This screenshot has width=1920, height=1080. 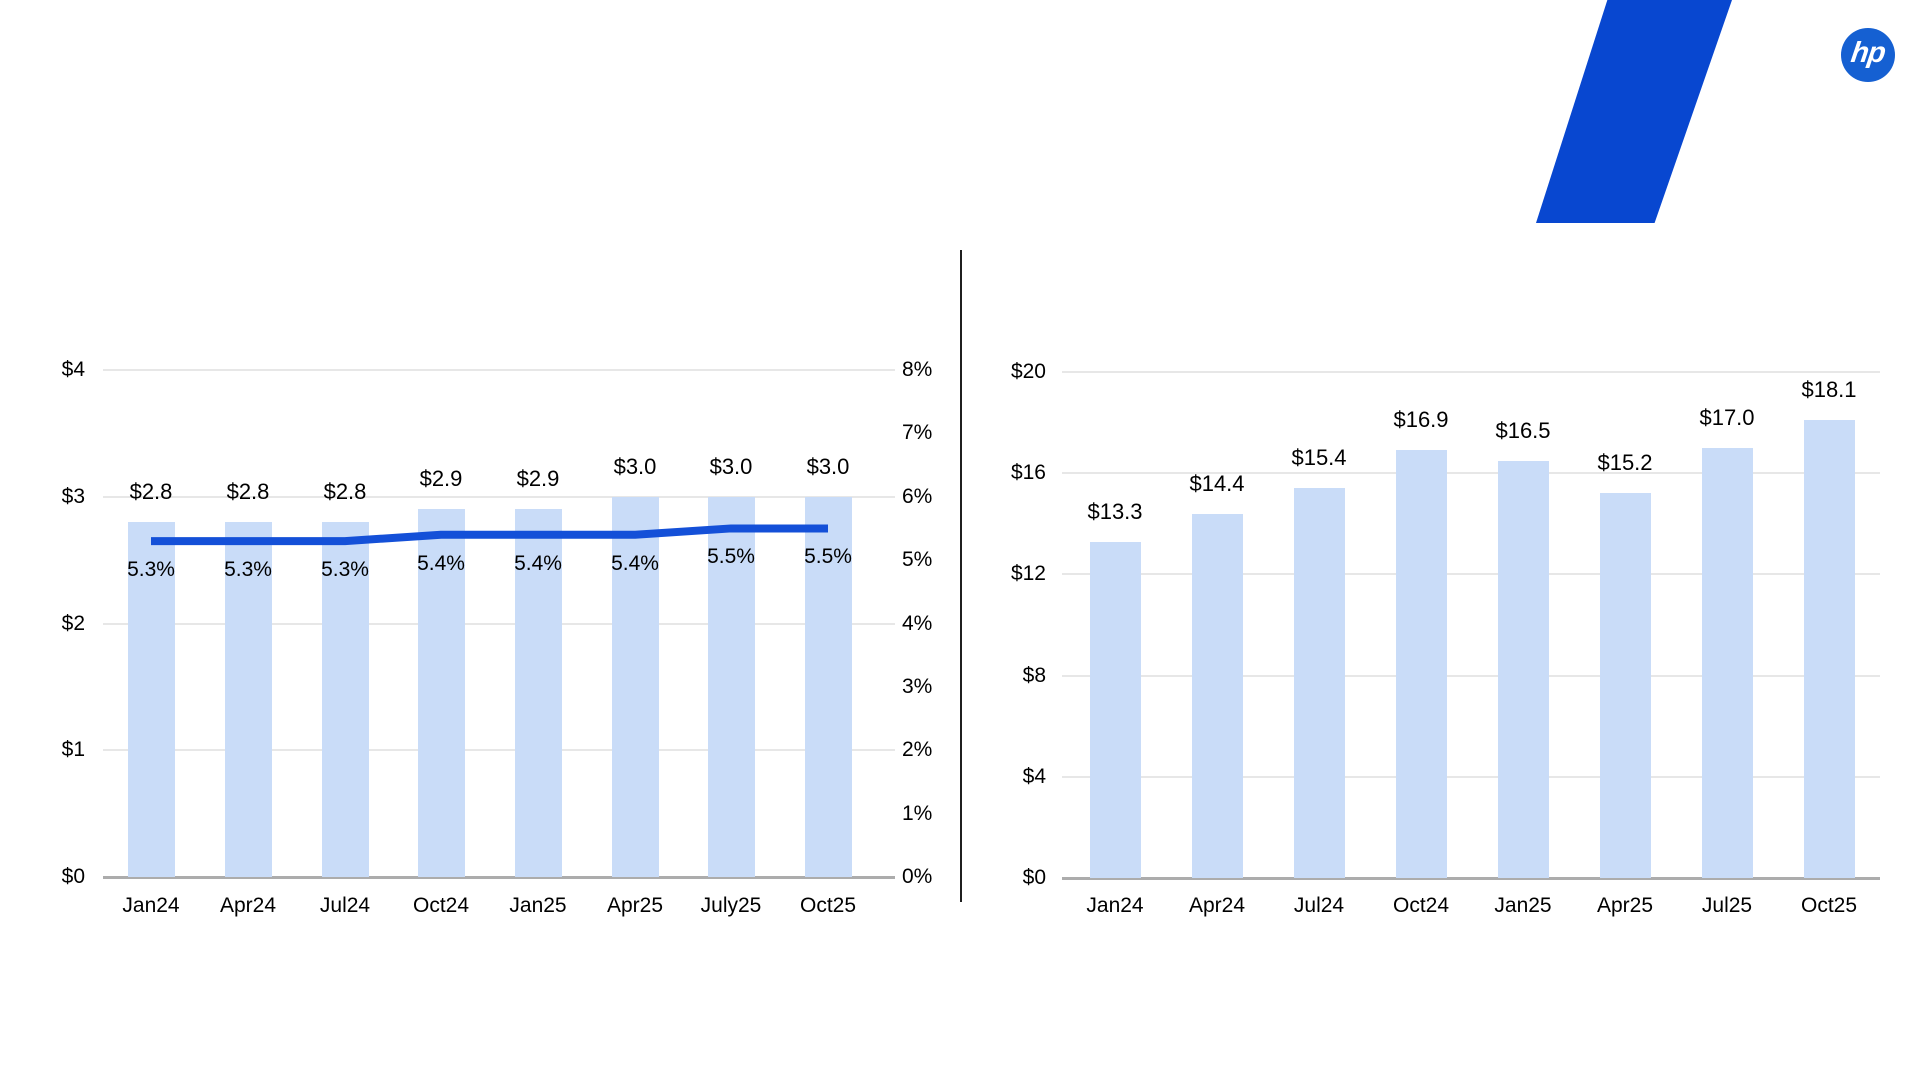 I want to click on y-axis-tick-right: 4%, so click(x=917, y=623).